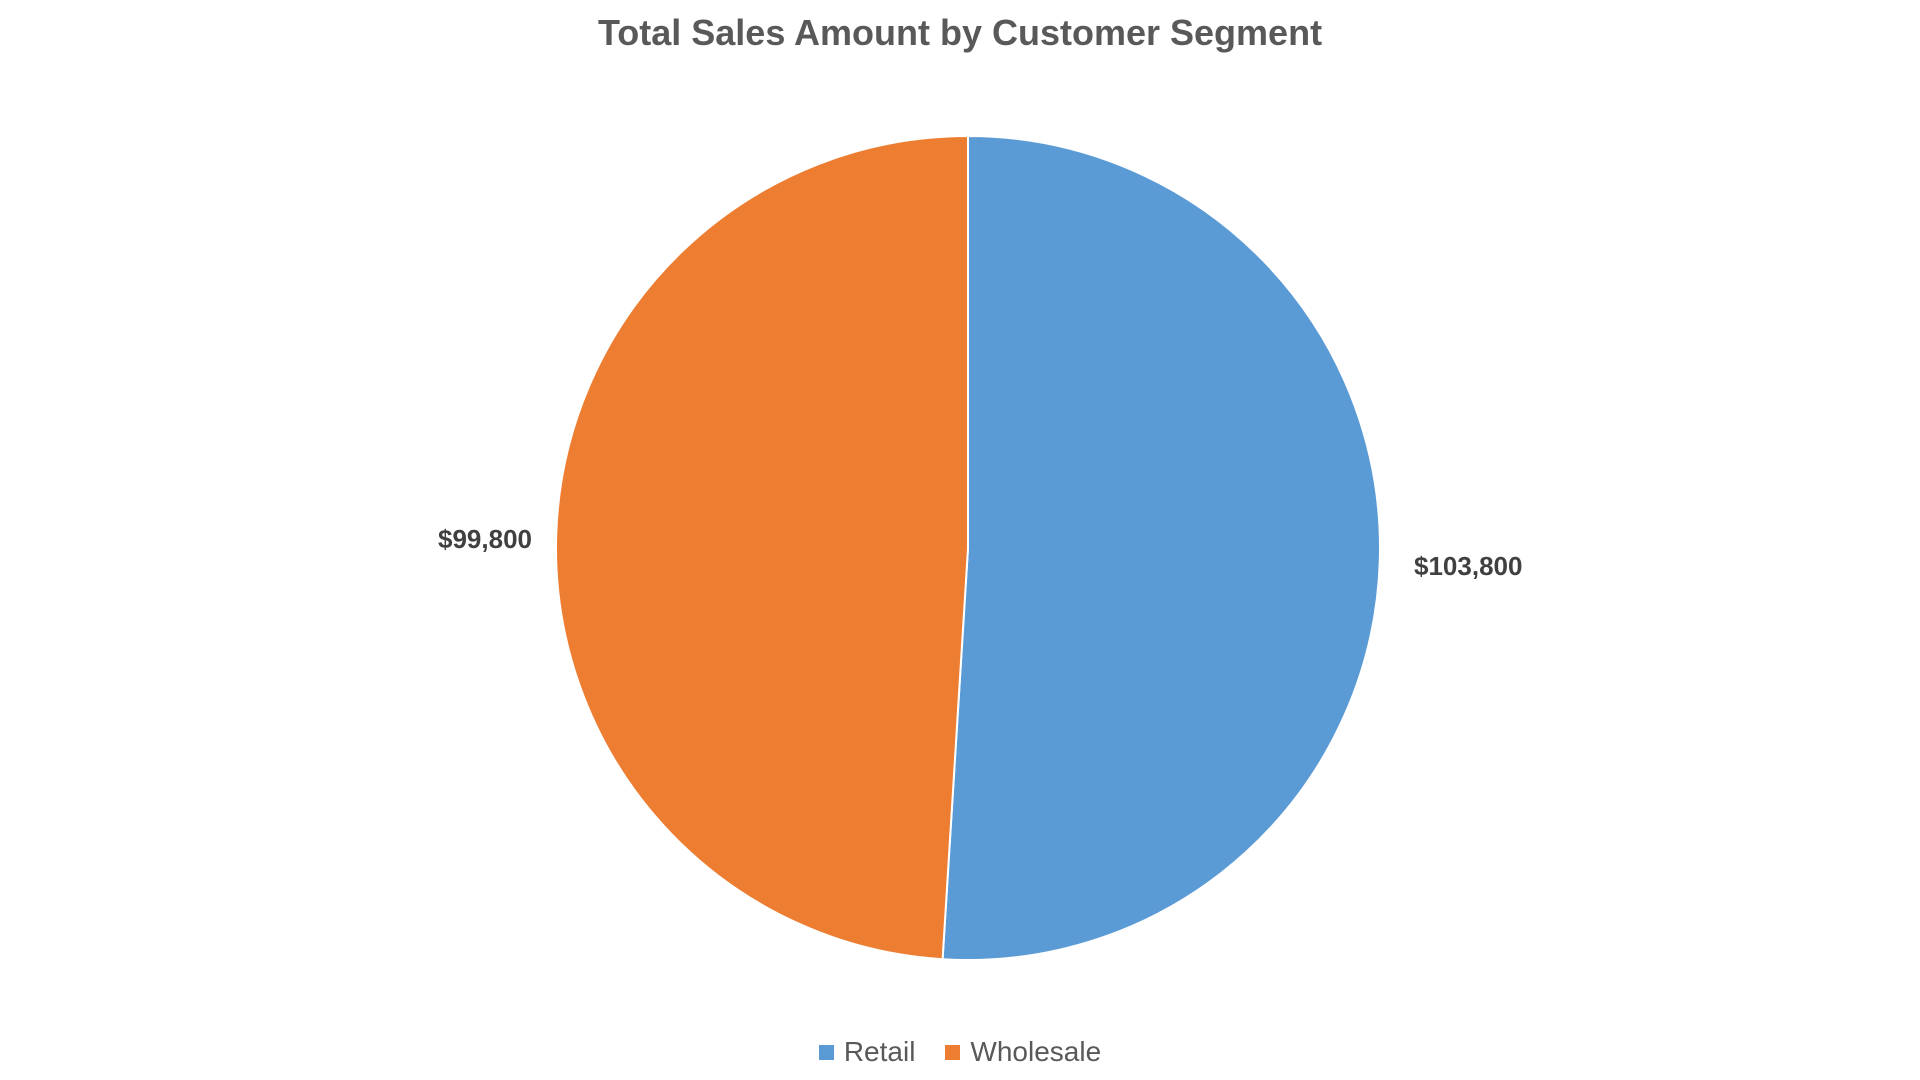 Image resolution: width=1920 pixels, height=1080 pixels. What do you see at coordinates (1468, 566) in the screenshot?
I see `data-label-retail: $103,800` at bounding box center [1468, 566].